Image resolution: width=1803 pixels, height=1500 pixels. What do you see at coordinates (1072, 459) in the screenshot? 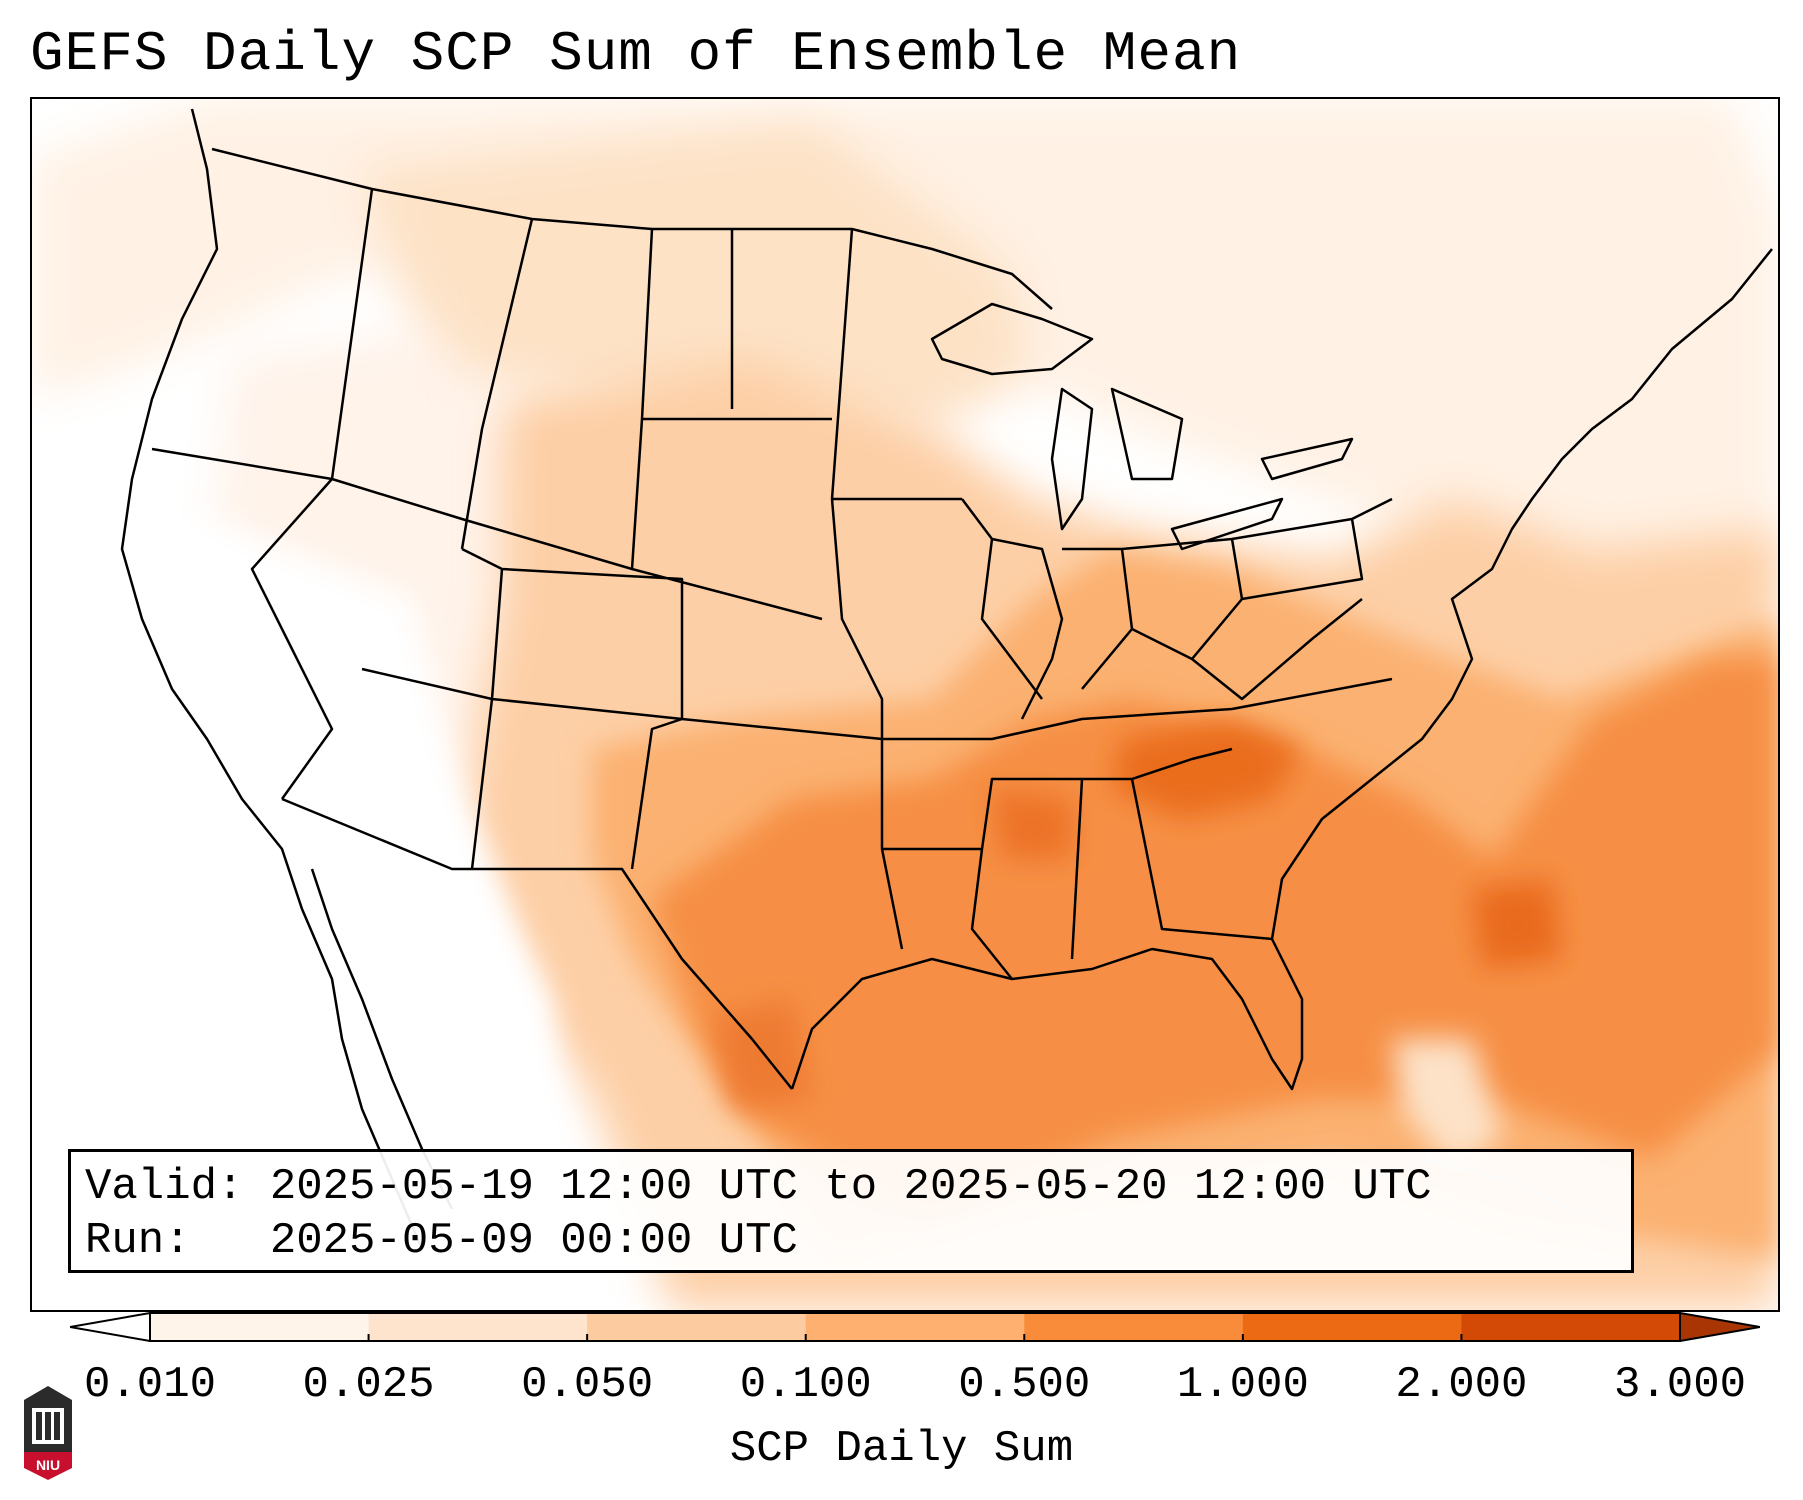
I see `lake-michigan` at bounding box center [1072, 459].